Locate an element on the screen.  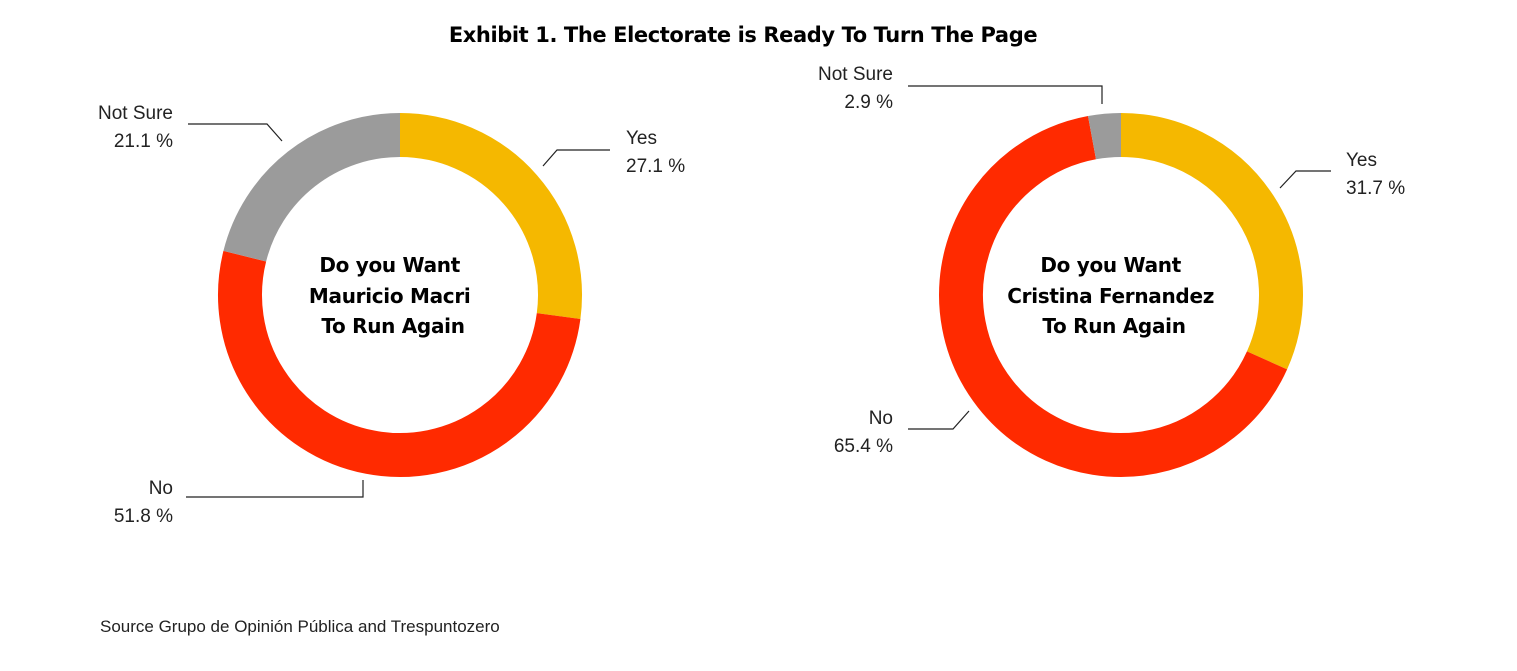
value-fernandez-yes: 31.7 % is located at coordinates (1375, 188).